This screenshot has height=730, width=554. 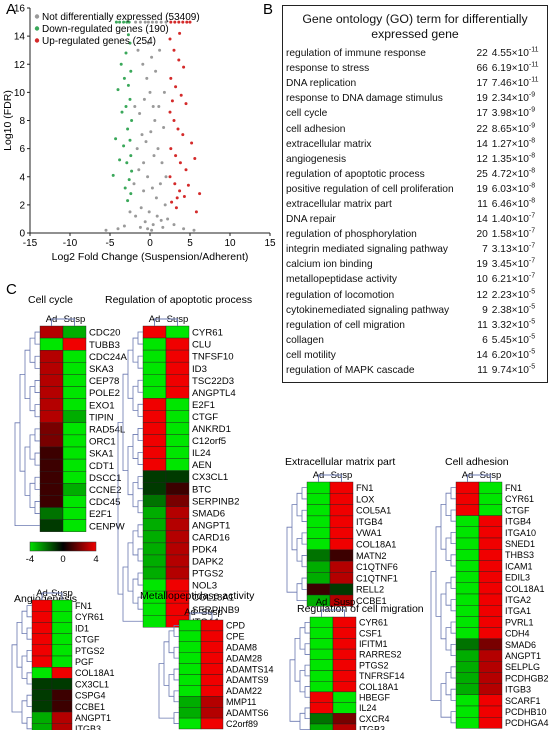 What do you see at coordinates (482, 114) in the screenshot?
I see `go-count: 17` at bounding box center [482, 114].